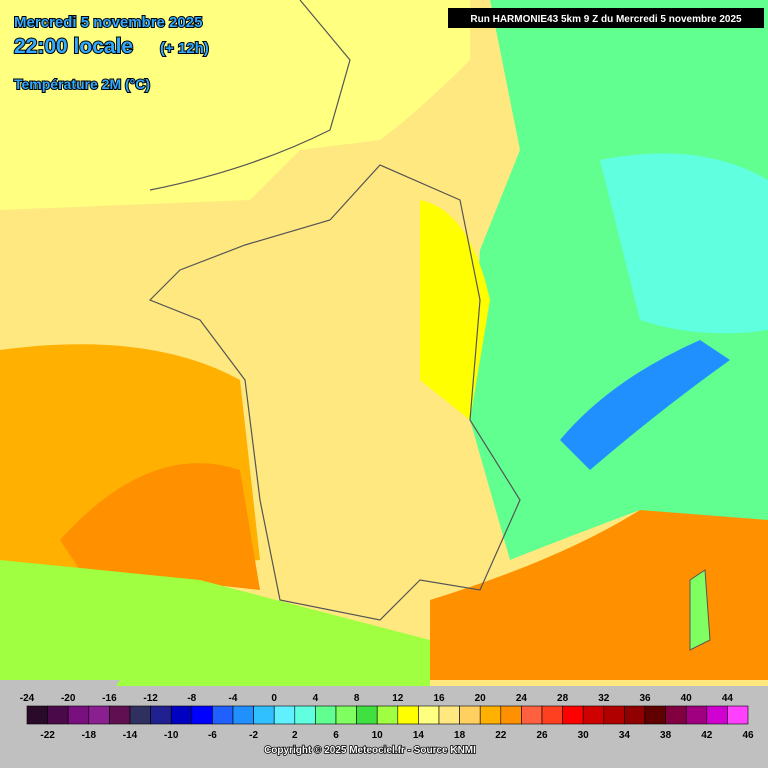 Image resolution: width=768 pixels, height=768 pixels. What do you see at coordinates (398, 698) in the screenshot?
I see `legend-label: 12` at bounding box center [398, 698].